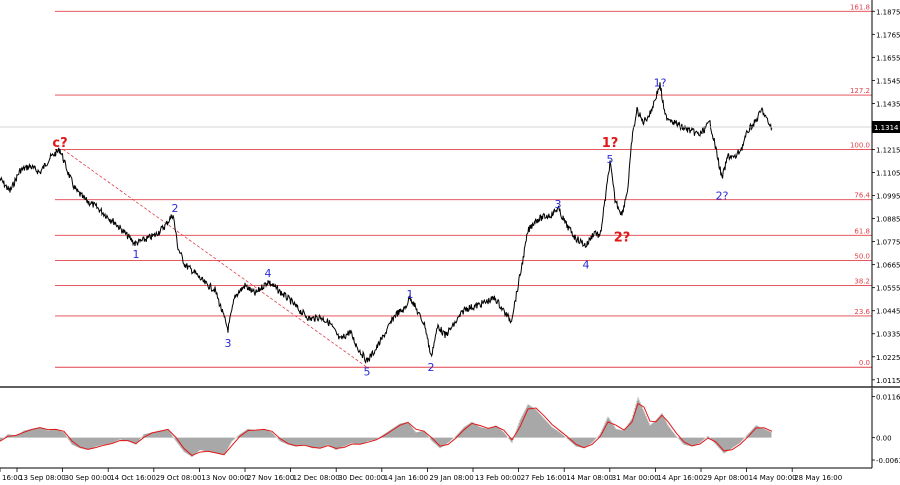 This screenshot has height=485, width=900. I want to click on time-tick-label: 14 Oct 16:00, so click(133, 478).